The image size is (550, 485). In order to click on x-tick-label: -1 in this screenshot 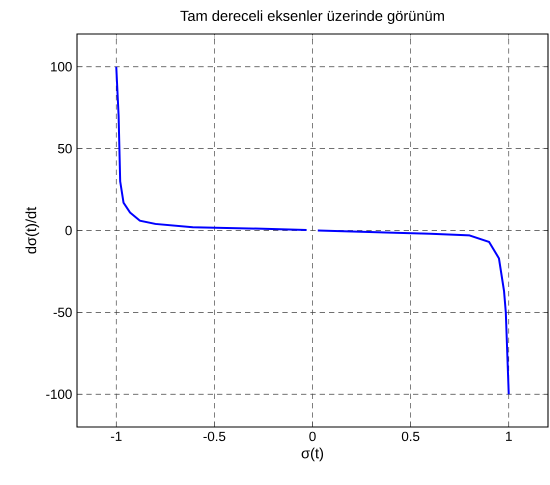, I will do `click(116, 436)`.